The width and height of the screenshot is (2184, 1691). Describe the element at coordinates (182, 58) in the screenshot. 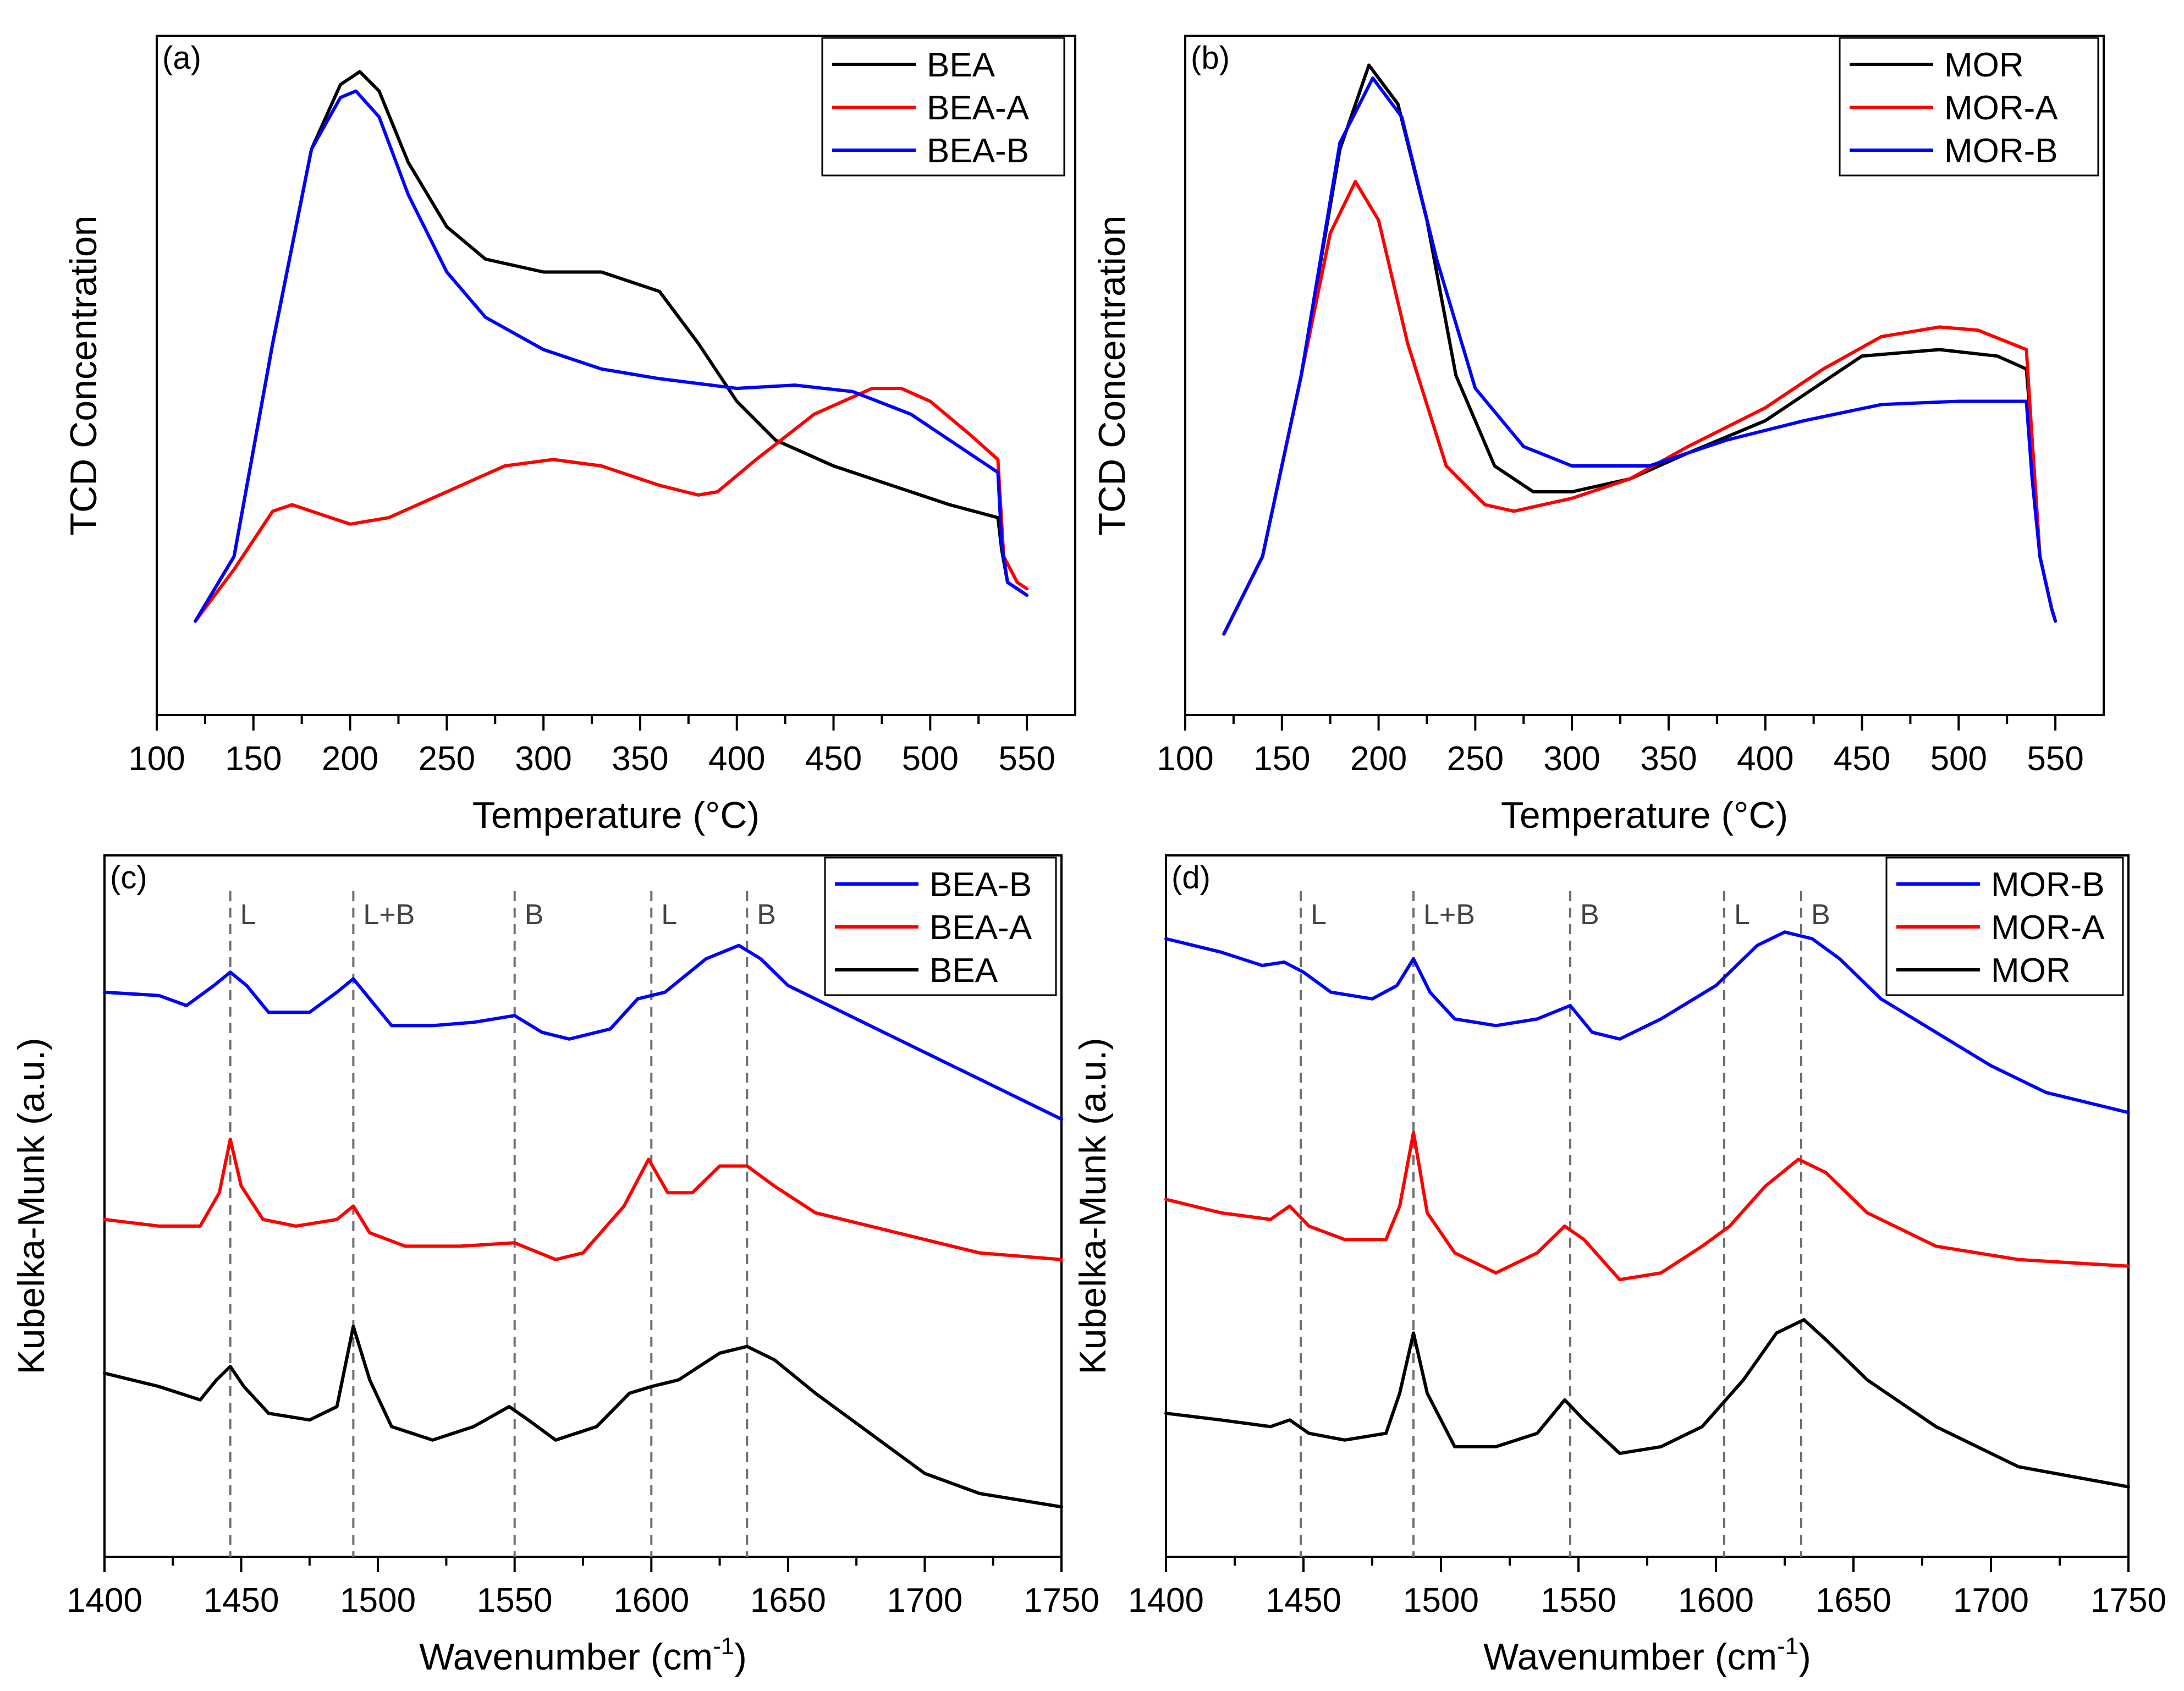

I see `panel-label: (a)` at that location.